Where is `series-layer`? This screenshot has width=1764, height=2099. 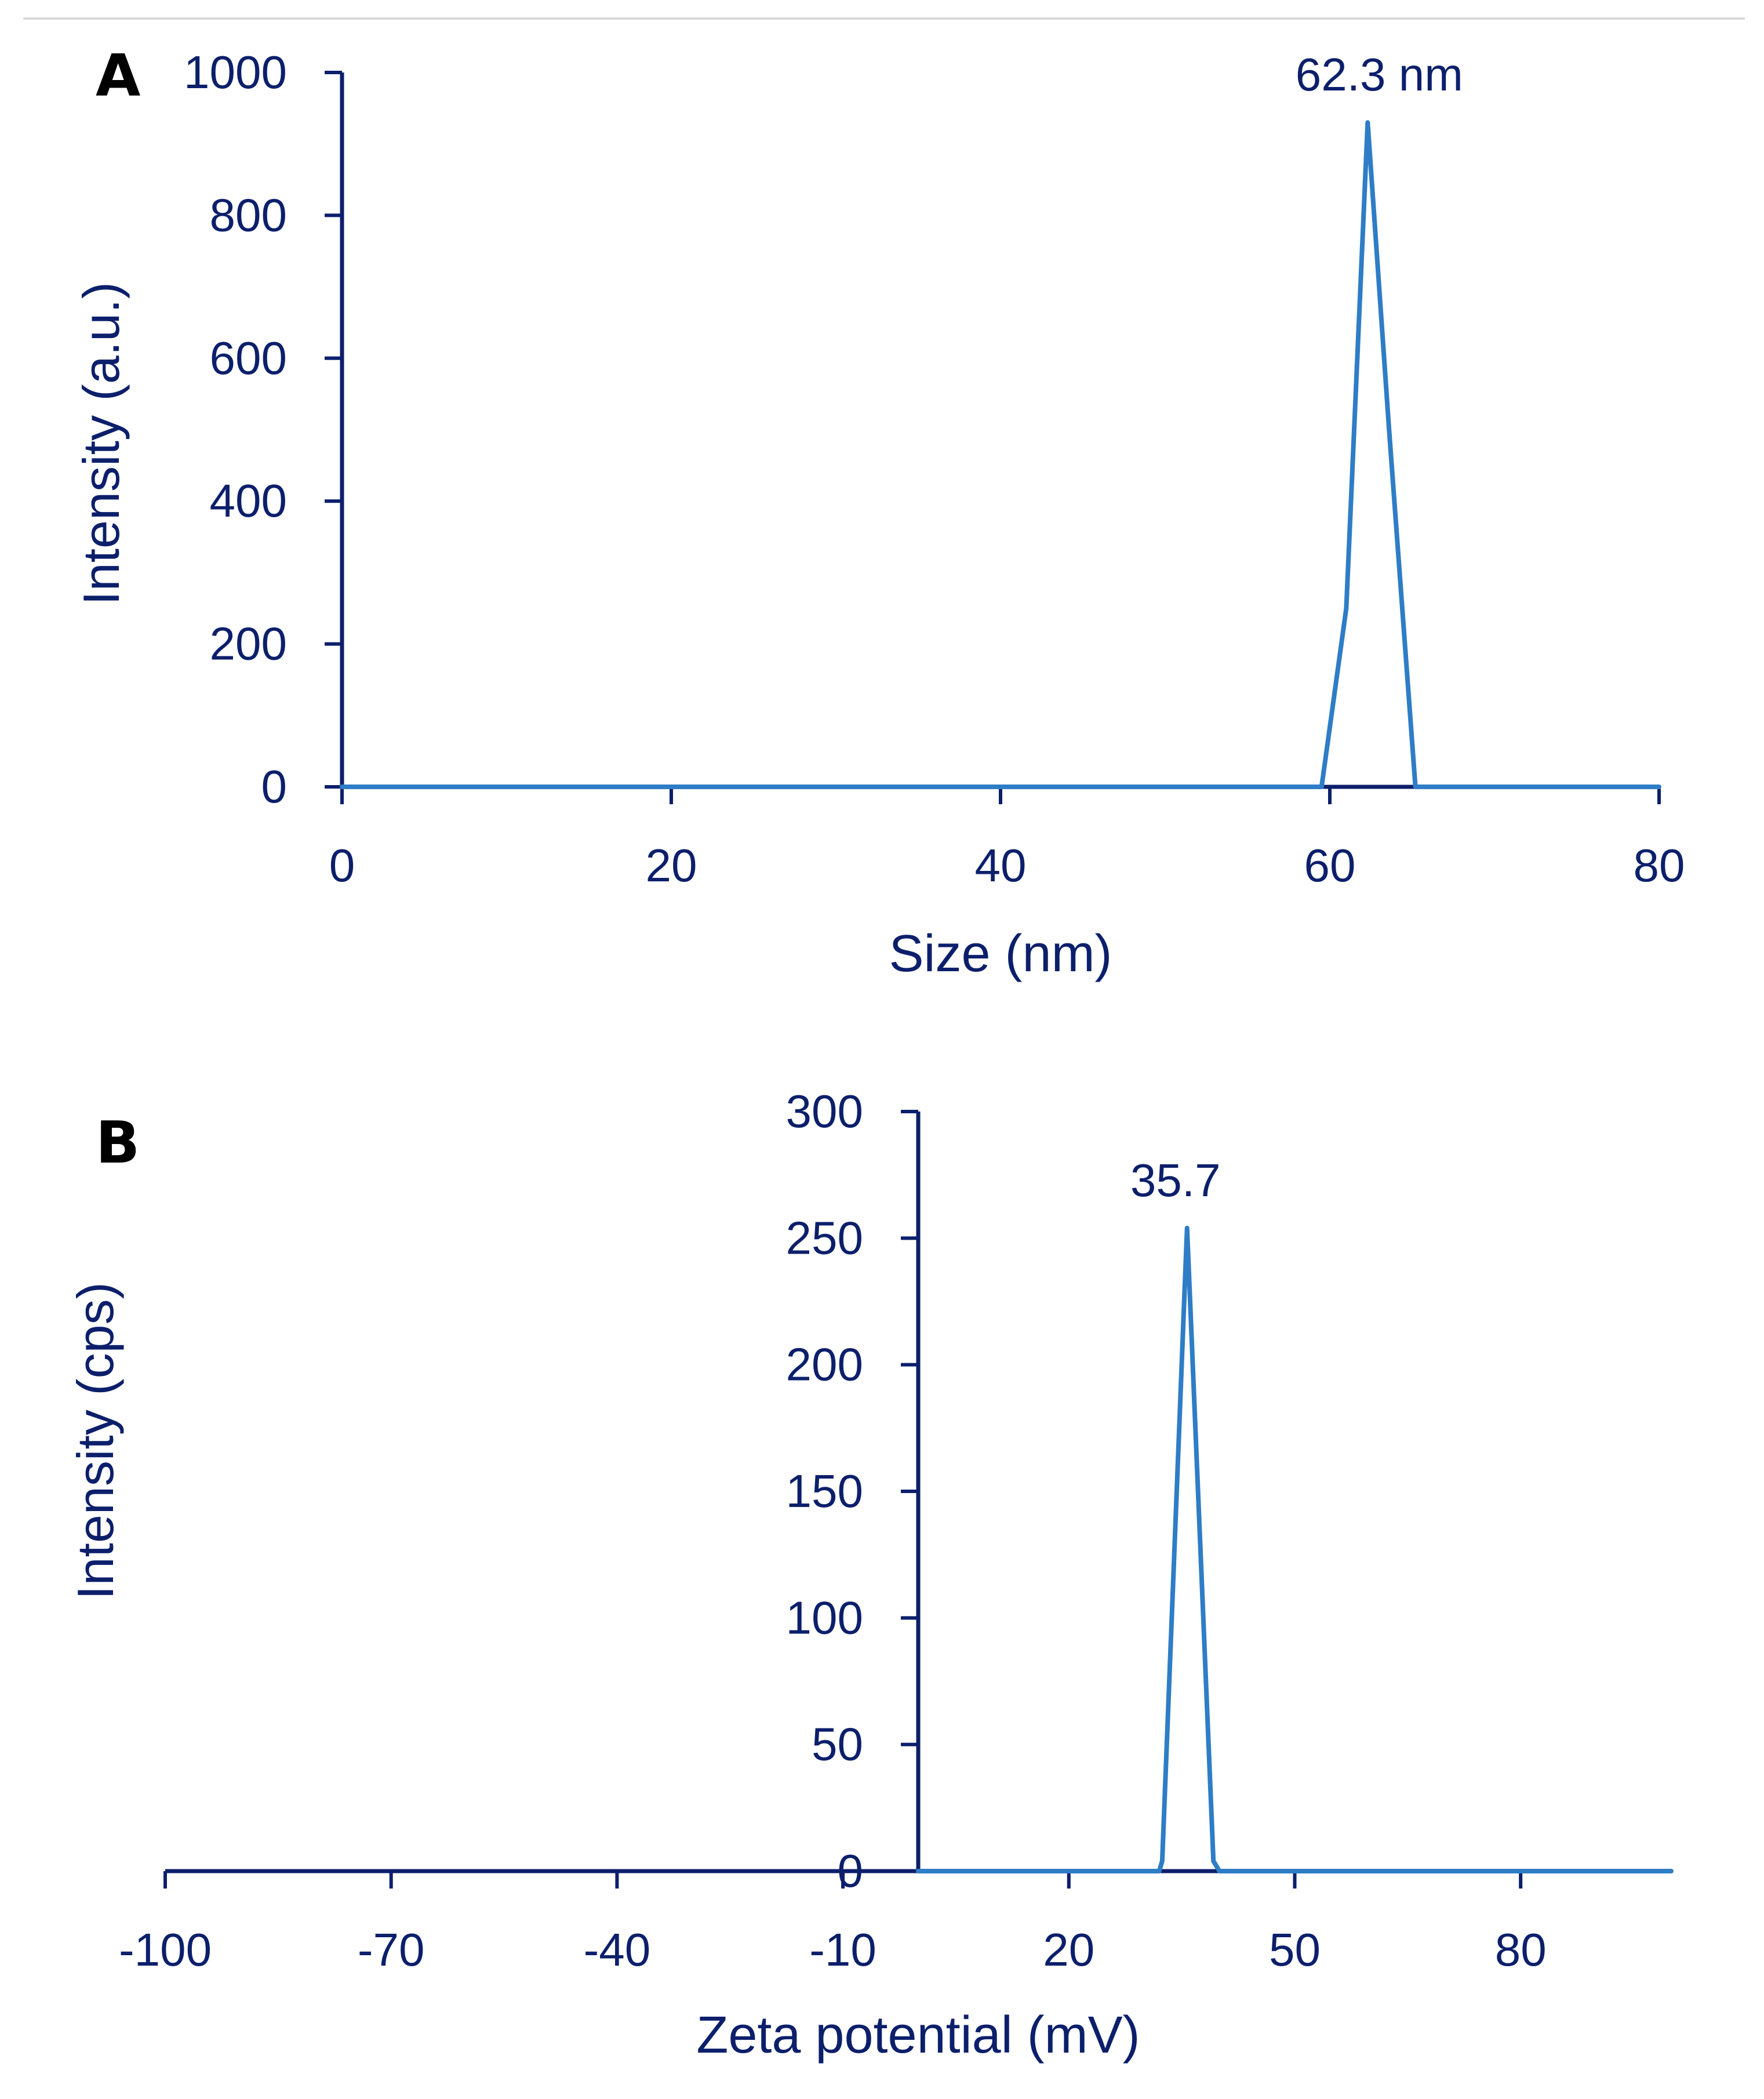
series-layer is located at coordinates (1295, 1549).